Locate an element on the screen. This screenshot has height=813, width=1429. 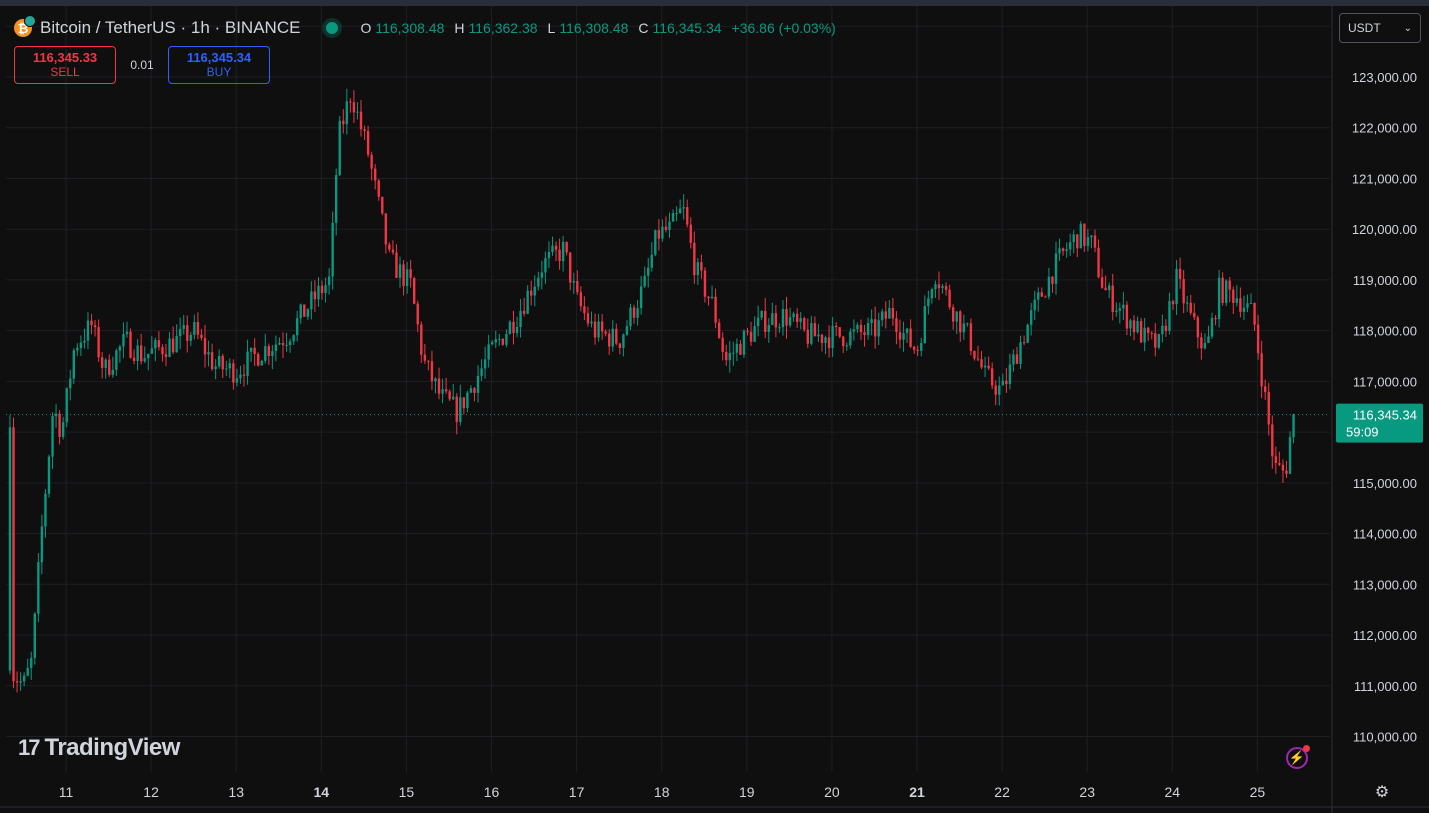
x-tick-label: 21 is located at coordinates (917, 792).